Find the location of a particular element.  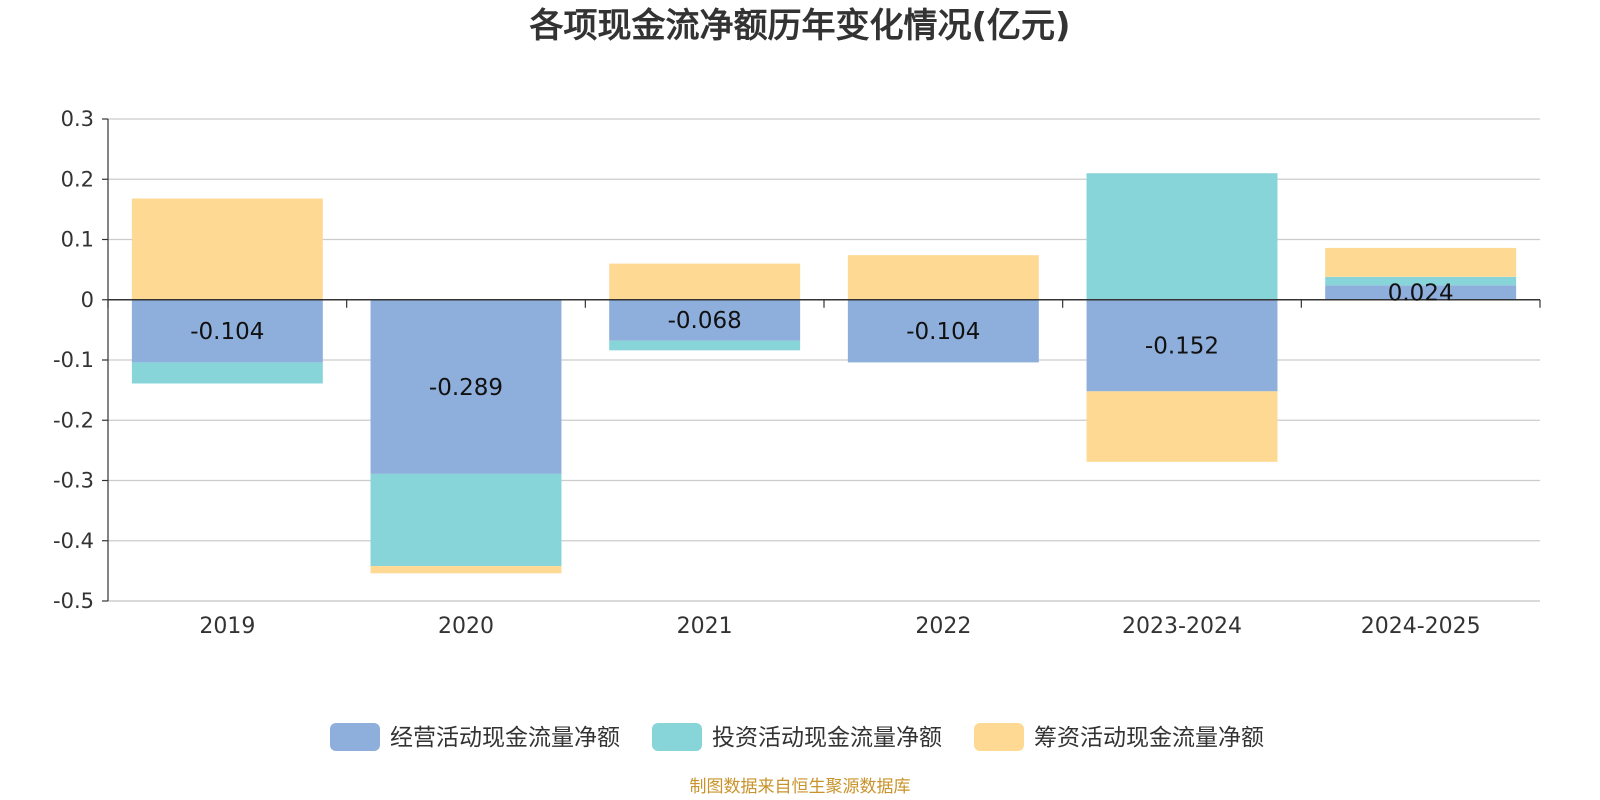

bar-financing-2023-2024 is located at coordinates (1182, 426).